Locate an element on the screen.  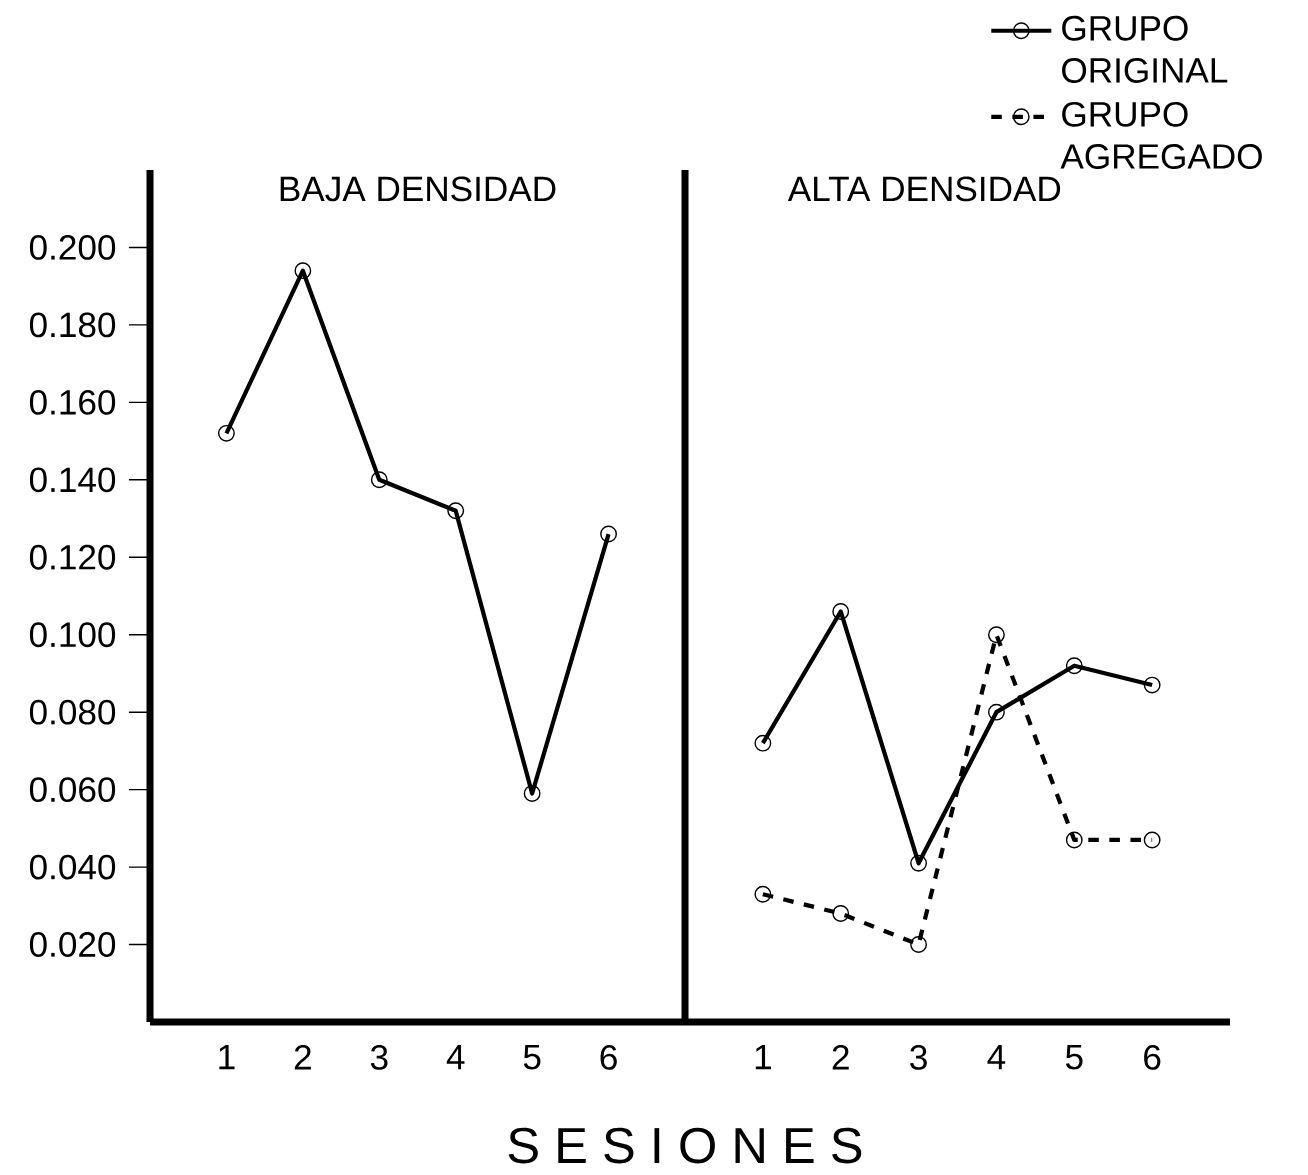
y-tick-label: 0.160 is located at coordinates (72, 402).